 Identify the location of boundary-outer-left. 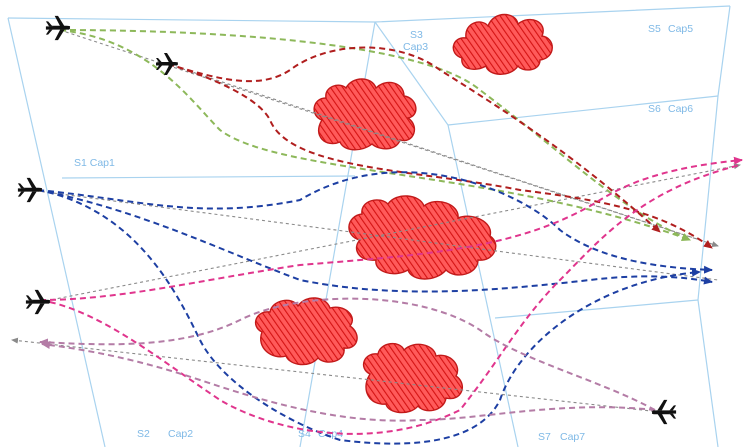
(56, 232).